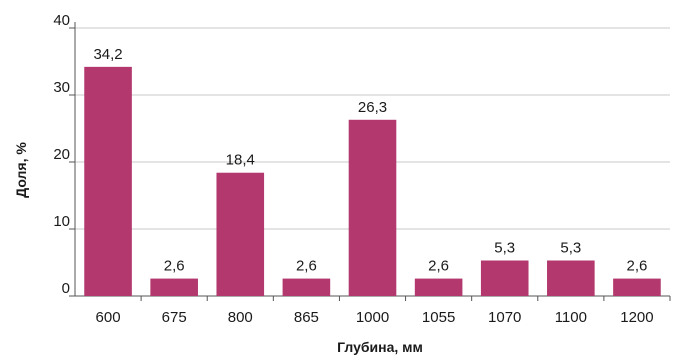 The image size is (683, 363). What do you see at coordinates (636, 317) in the screenshot?
I see `x-tick-label-1200: 1200` at bounding box center [636, 317].